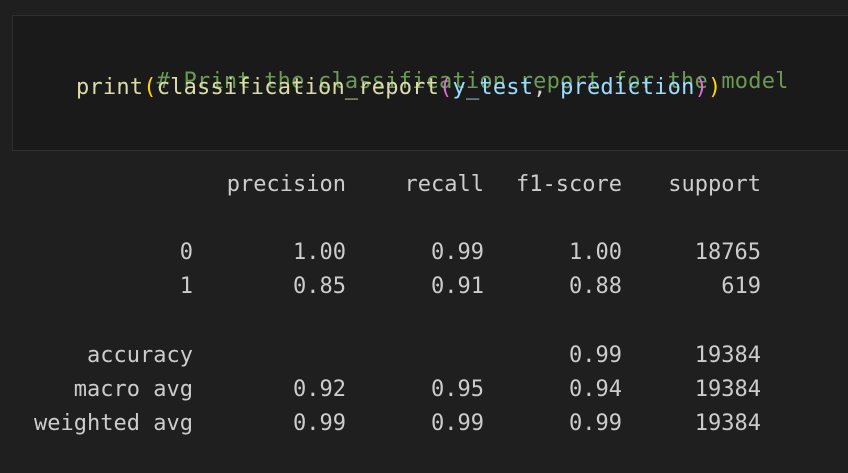 The image size is (848, 473). What do you see at coordinates (319, 423) in the screenshot?
I see `weighted-avg-precision: 0.99` at bounding box center [319, 423].